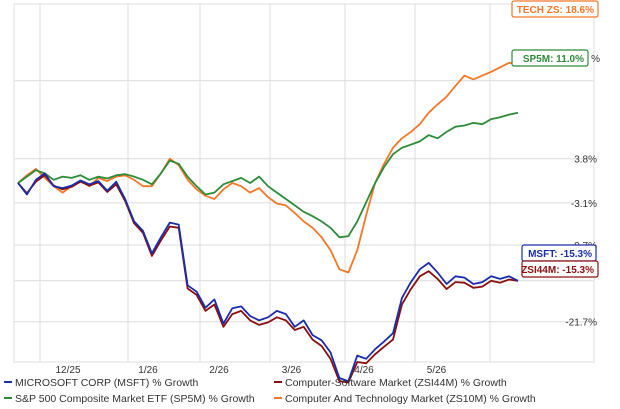 The image size is (620, 409). I want to click on x-tick-label: 2/26, so click(219, 370).